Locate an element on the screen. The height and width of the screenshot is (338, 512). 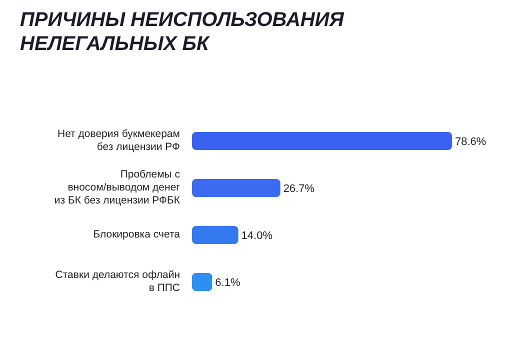
data-label: 6.1% is located at coordinates (227, 282).